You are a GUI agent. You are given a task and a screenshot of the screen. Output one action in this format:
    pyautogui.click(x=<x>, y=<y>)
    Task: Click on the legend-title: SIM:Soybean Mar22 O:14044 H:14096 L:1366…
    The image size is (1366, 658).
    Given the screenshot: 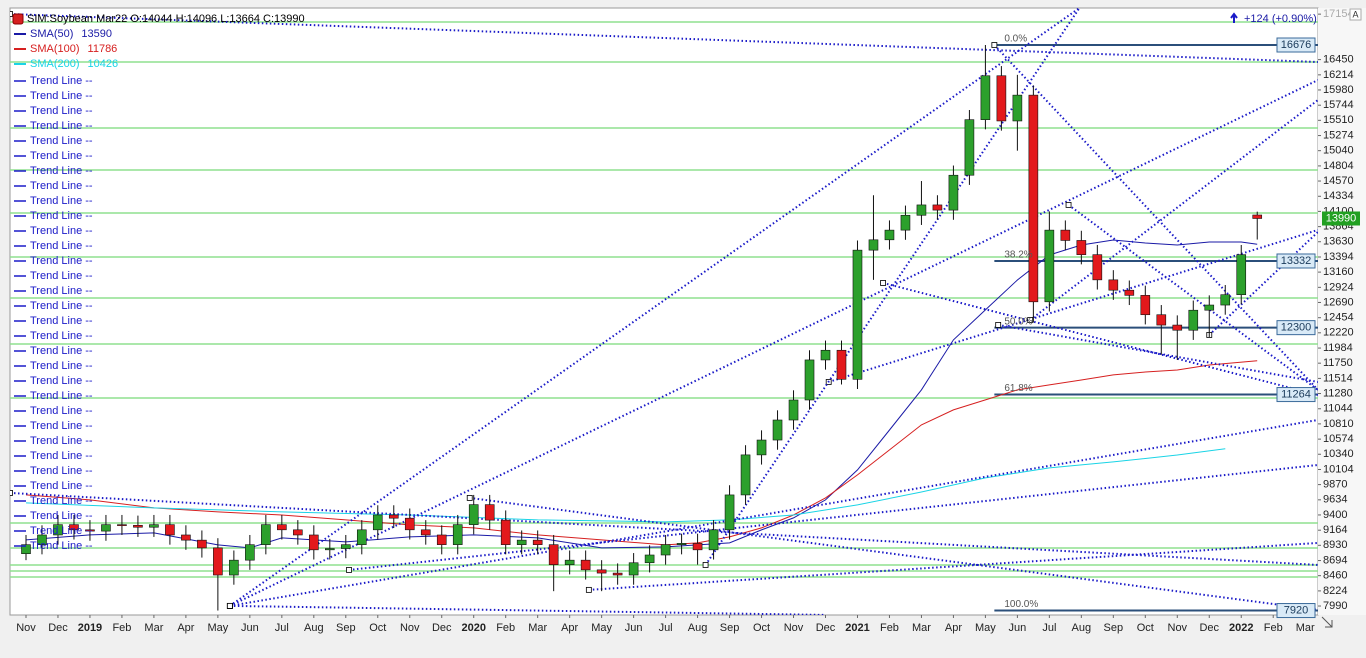 What is the action you would take?
    pyautogui.click(x=166, y=19)
    